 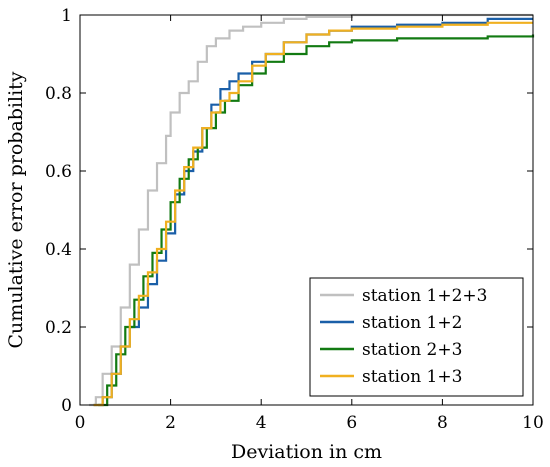 I want to click on x-axis-label: Deviation in cm, so click(x=306, y=452).